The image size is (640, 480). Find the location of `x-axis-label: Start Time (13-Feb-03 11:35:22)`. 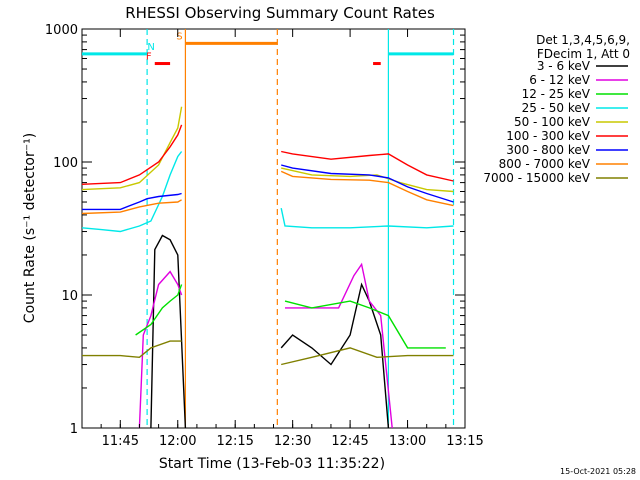

x-axis-label: Start Time (13-Feb-03 11:35:22) is located at coordinates (272, 464).